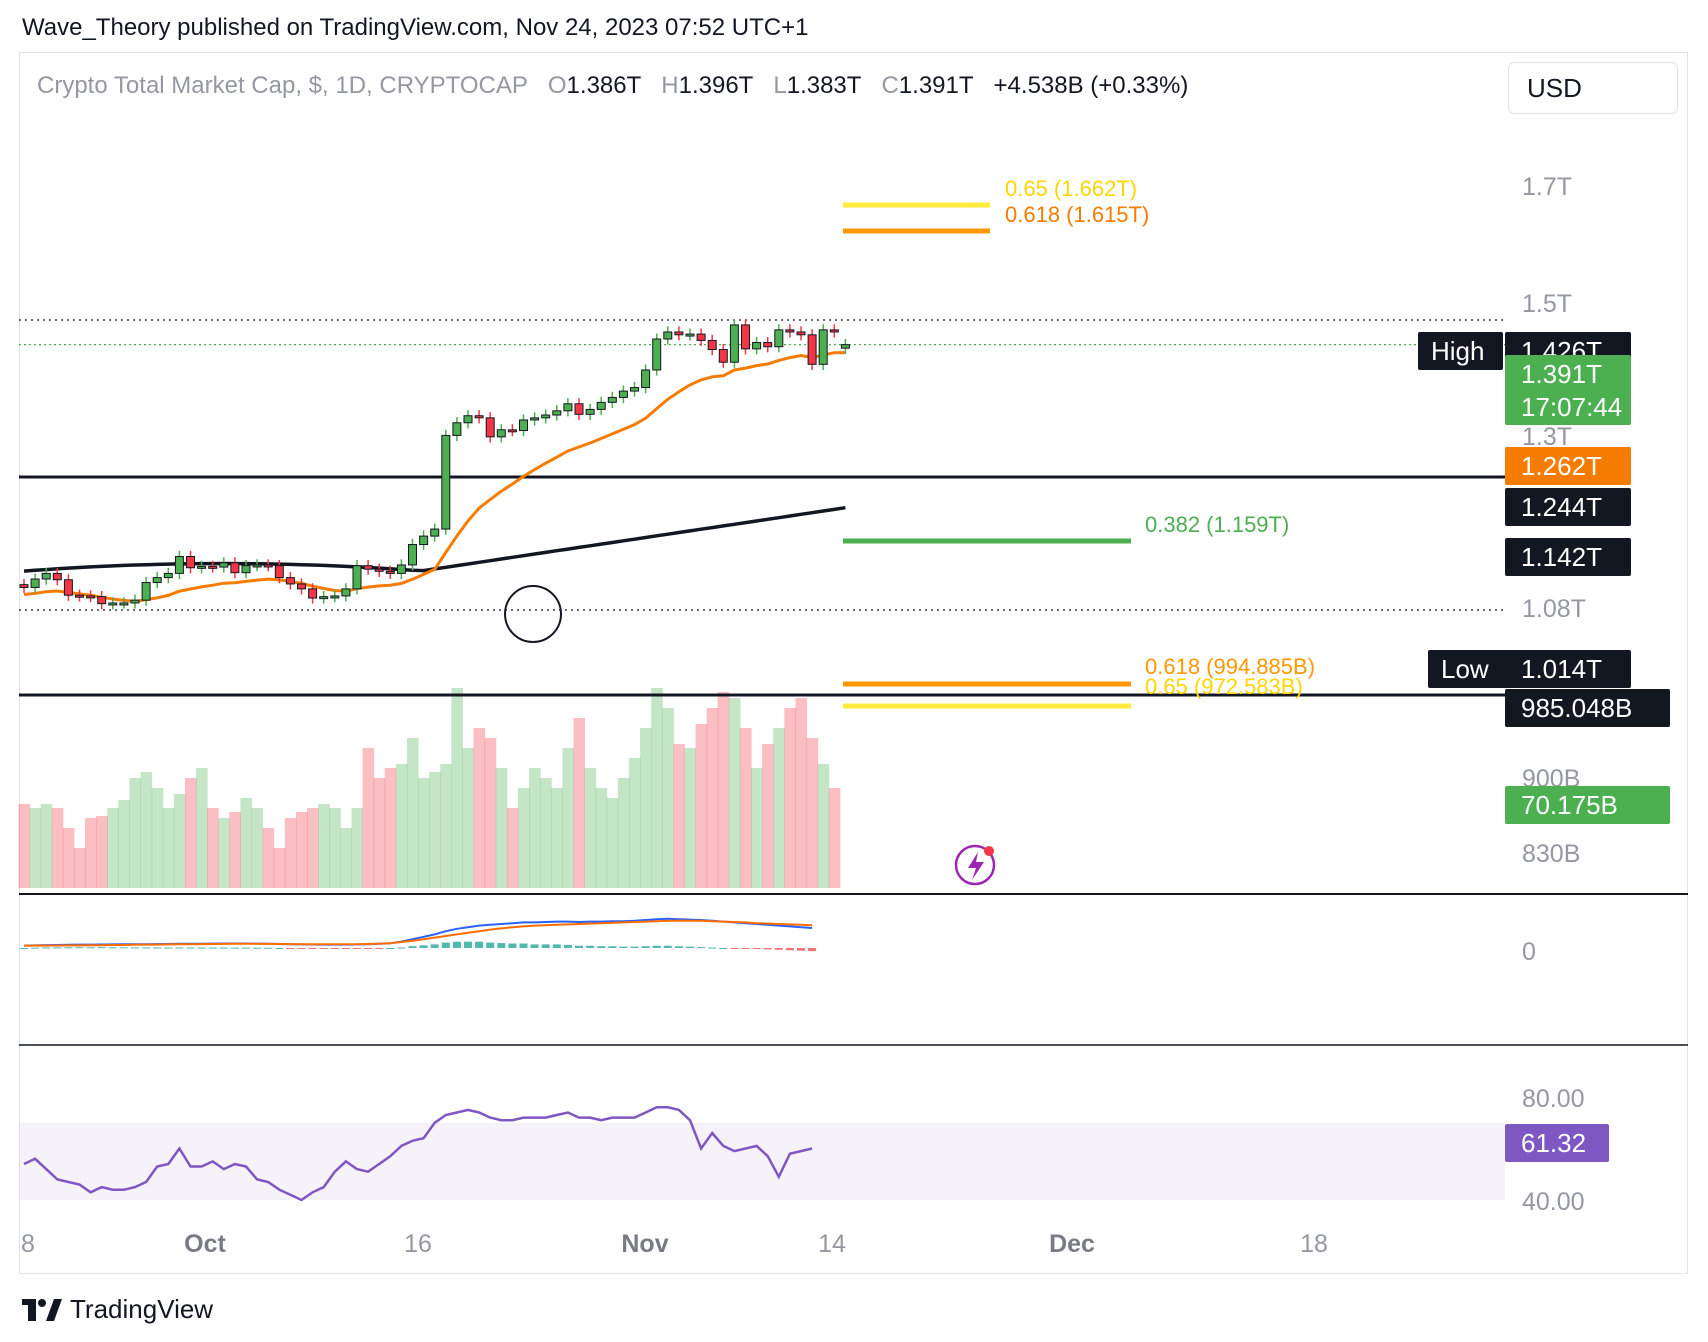  Describe the element at coordinates (1547, 187) in the screenshot. I see `price-axis-tick: 1.7T` at that location.